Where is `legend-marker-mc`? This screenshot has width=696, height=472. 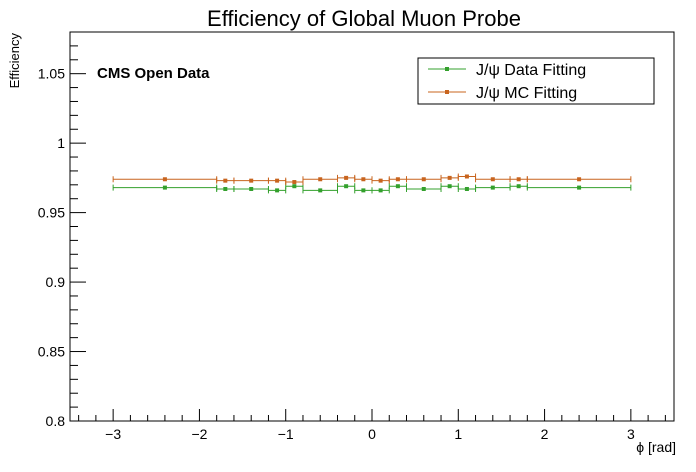 legend-marker-mc is located at coordinates (447, 92).